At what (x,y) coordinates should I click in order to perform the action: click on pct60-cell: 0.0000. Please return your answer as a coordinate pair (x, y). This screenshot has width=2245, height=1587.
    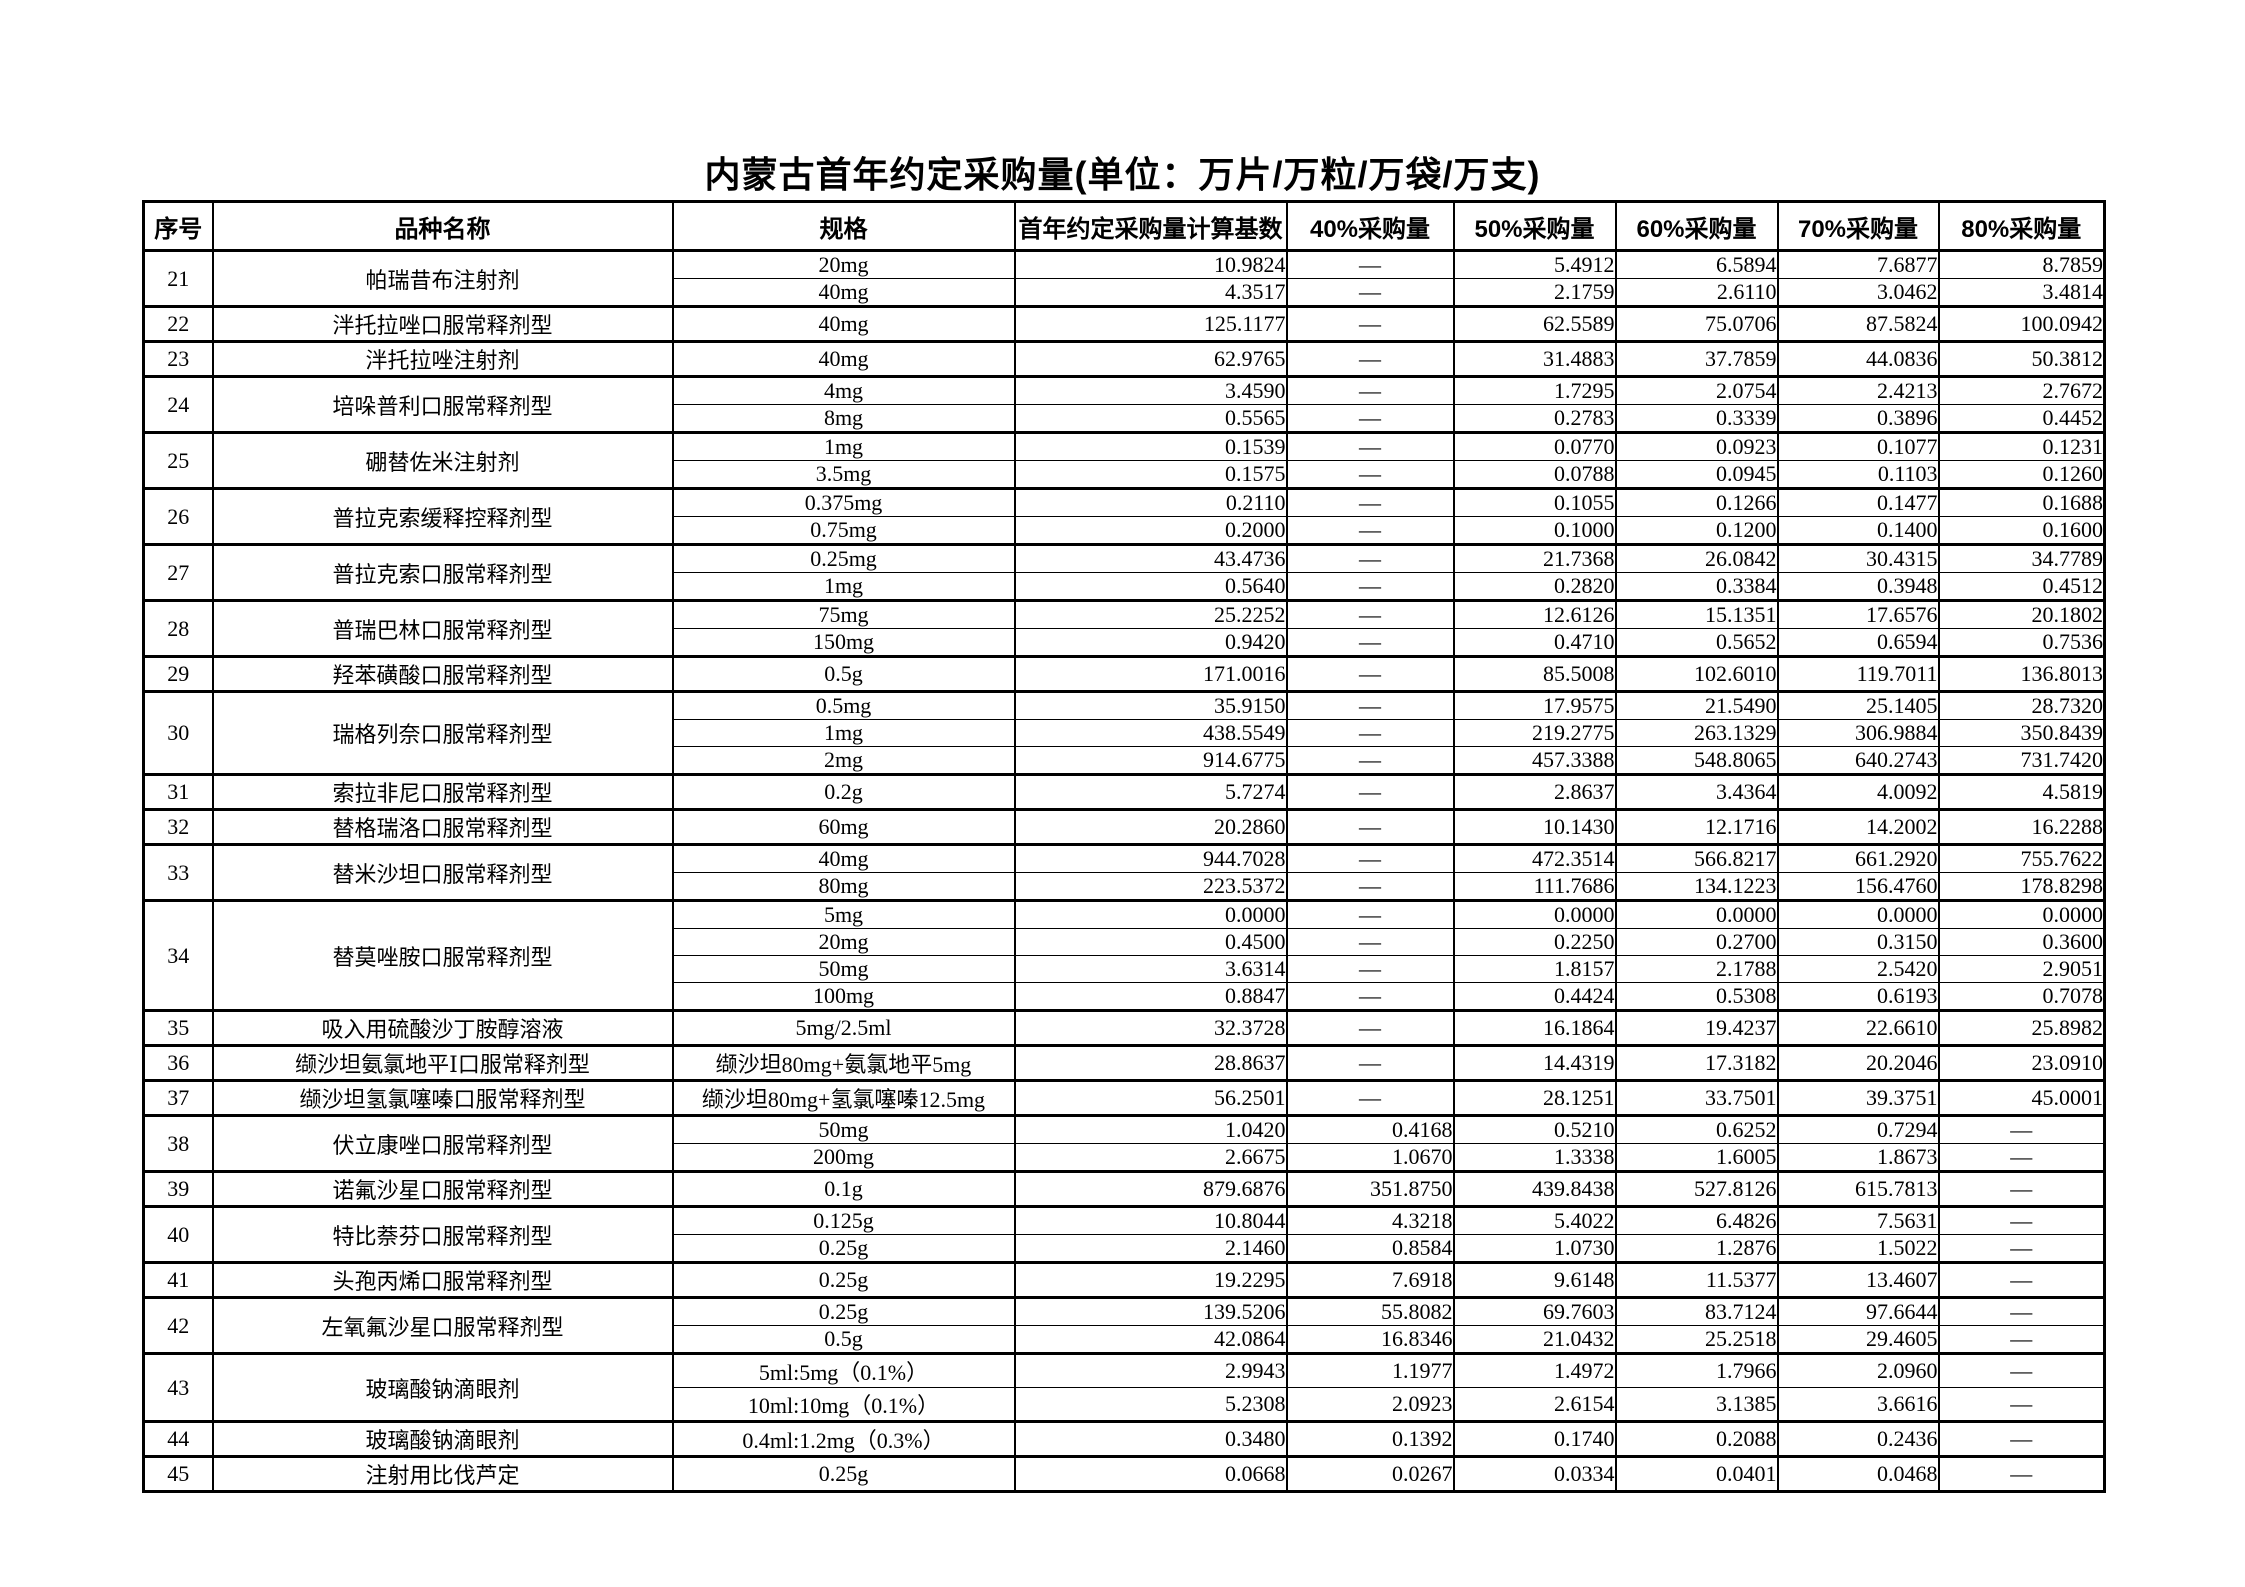
    Looking at the image, I should click on (1696, 914).